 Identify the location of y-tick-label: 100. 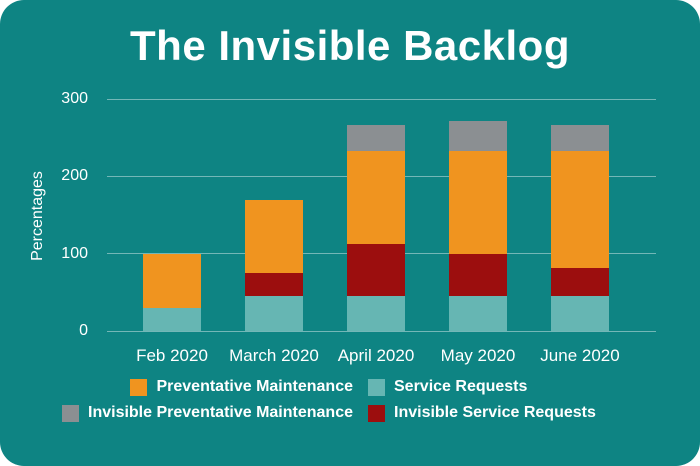
(74, 253).